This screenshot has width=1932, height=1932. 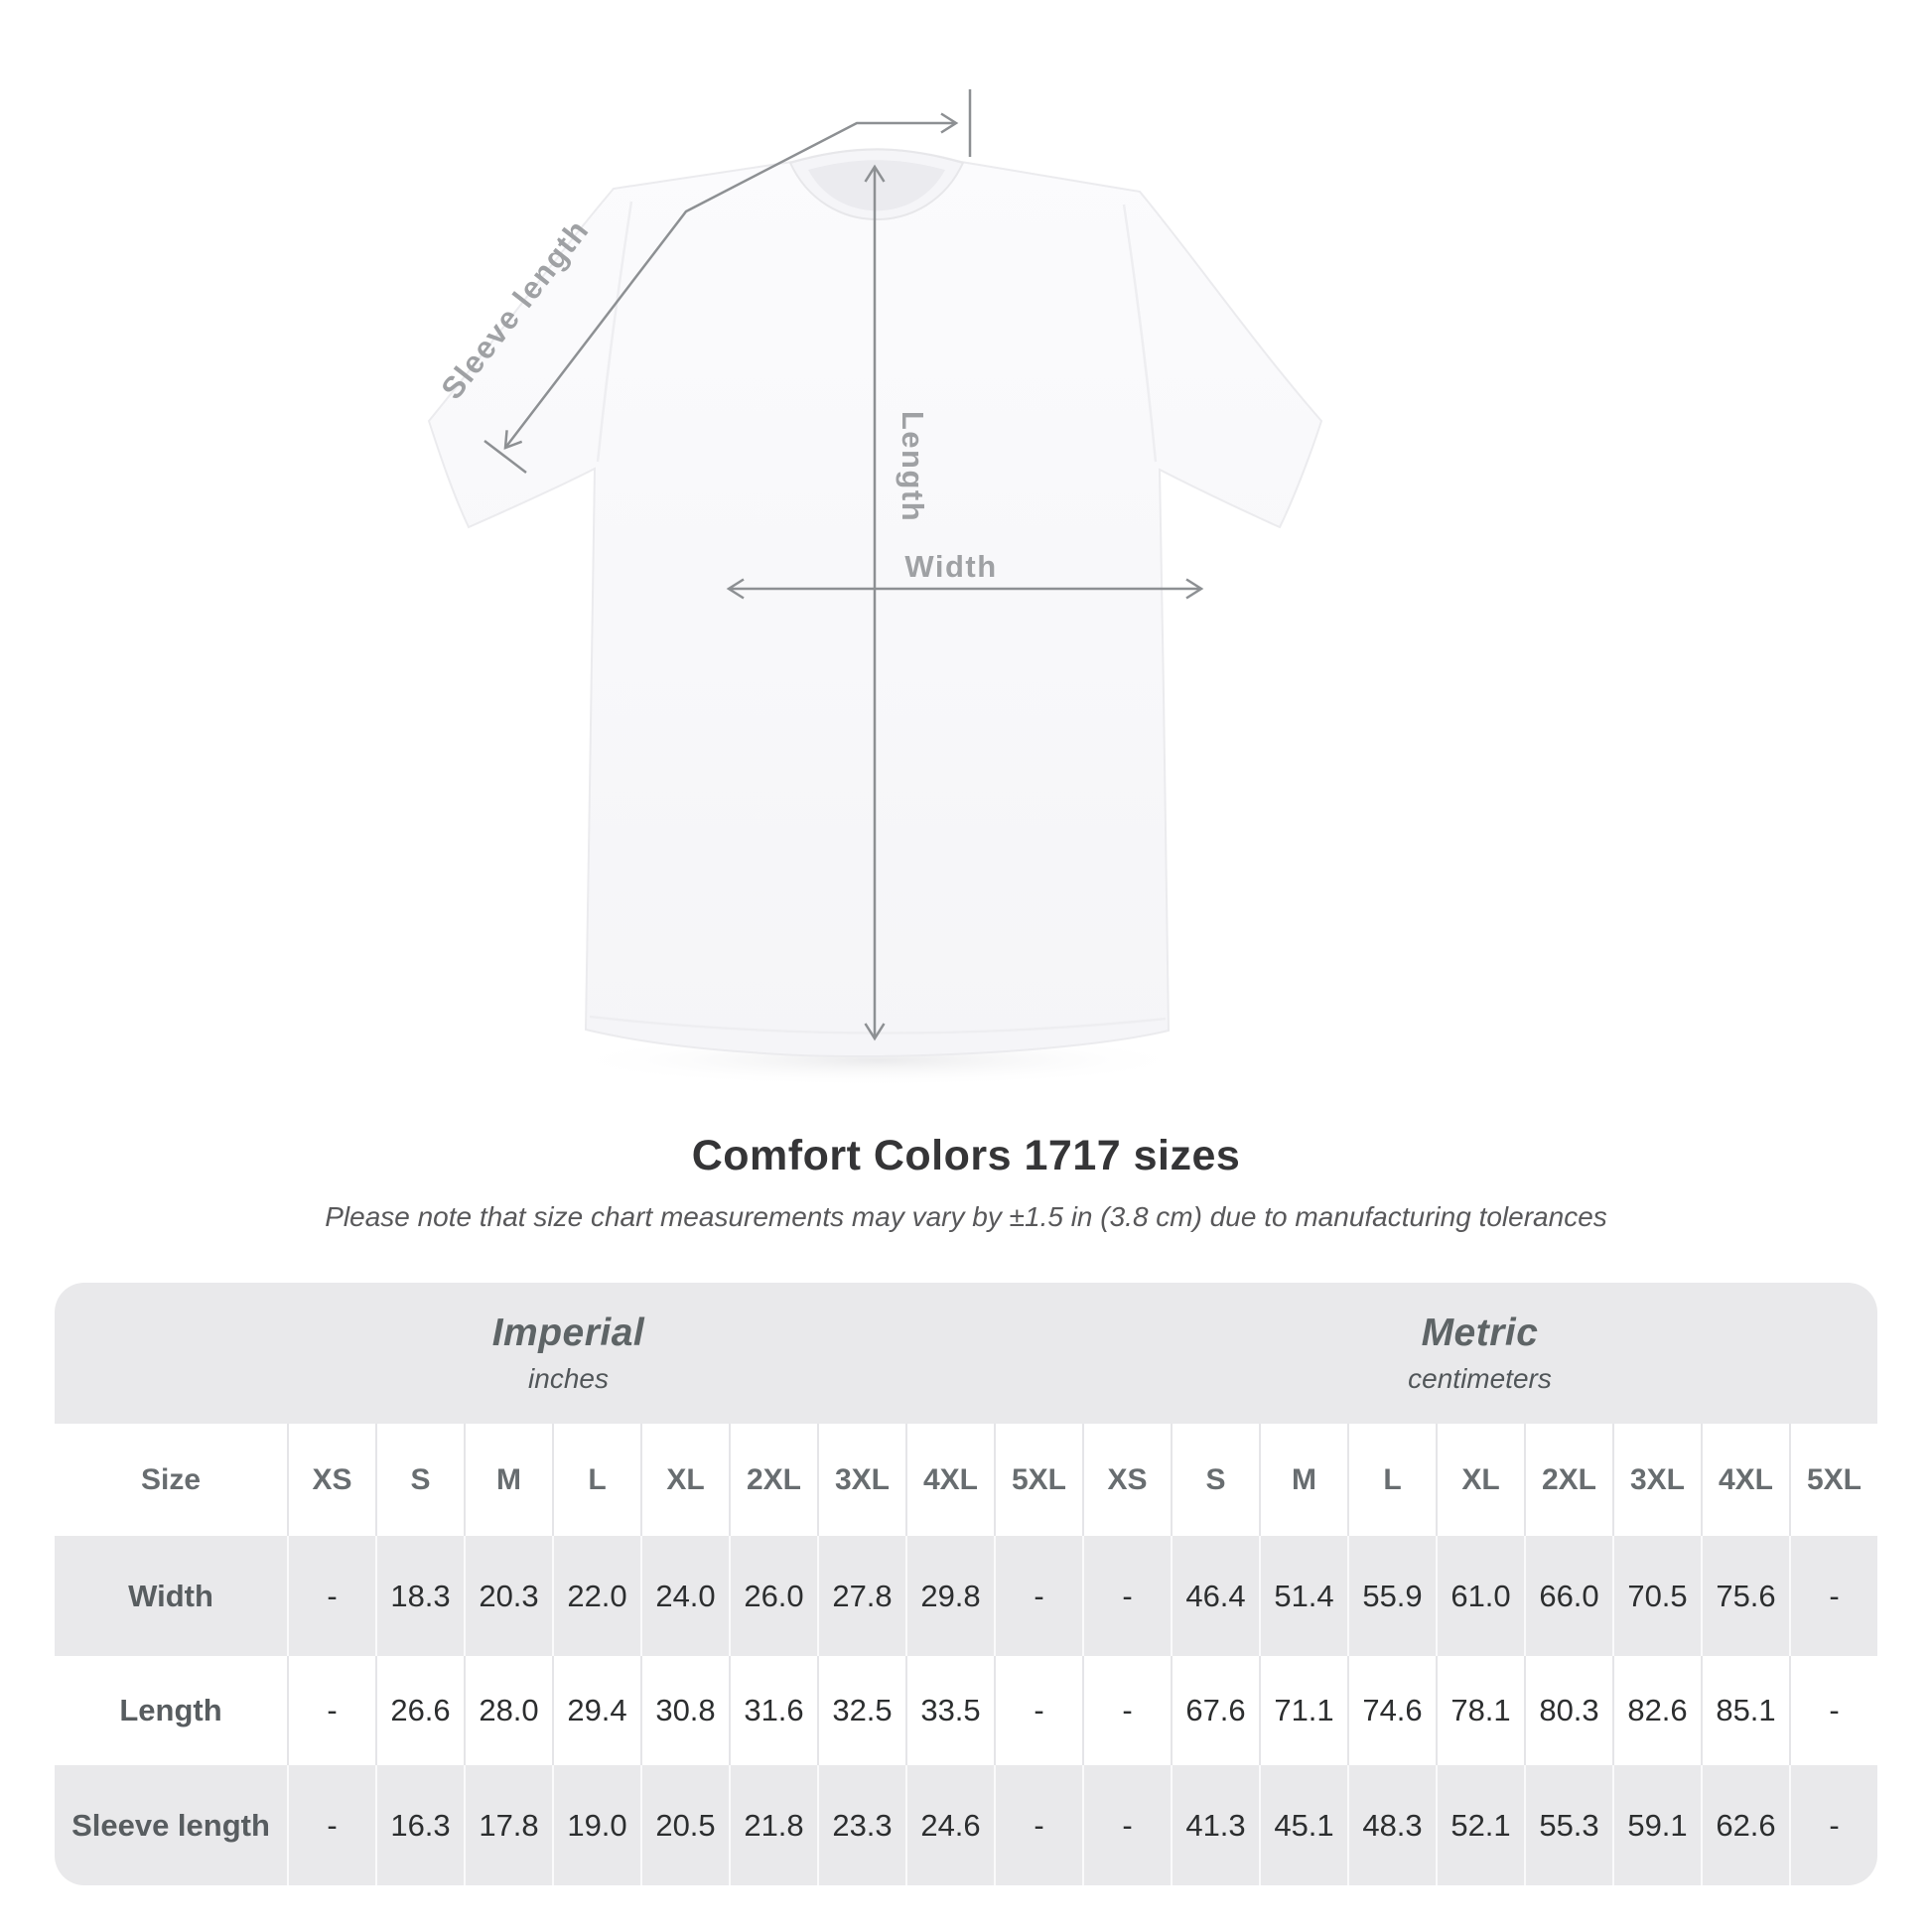 What do you see at coordinates (1215, 1480) in the screenshot?
I see `size-header-metric-1: S` at bounding box center [1215, 1480].